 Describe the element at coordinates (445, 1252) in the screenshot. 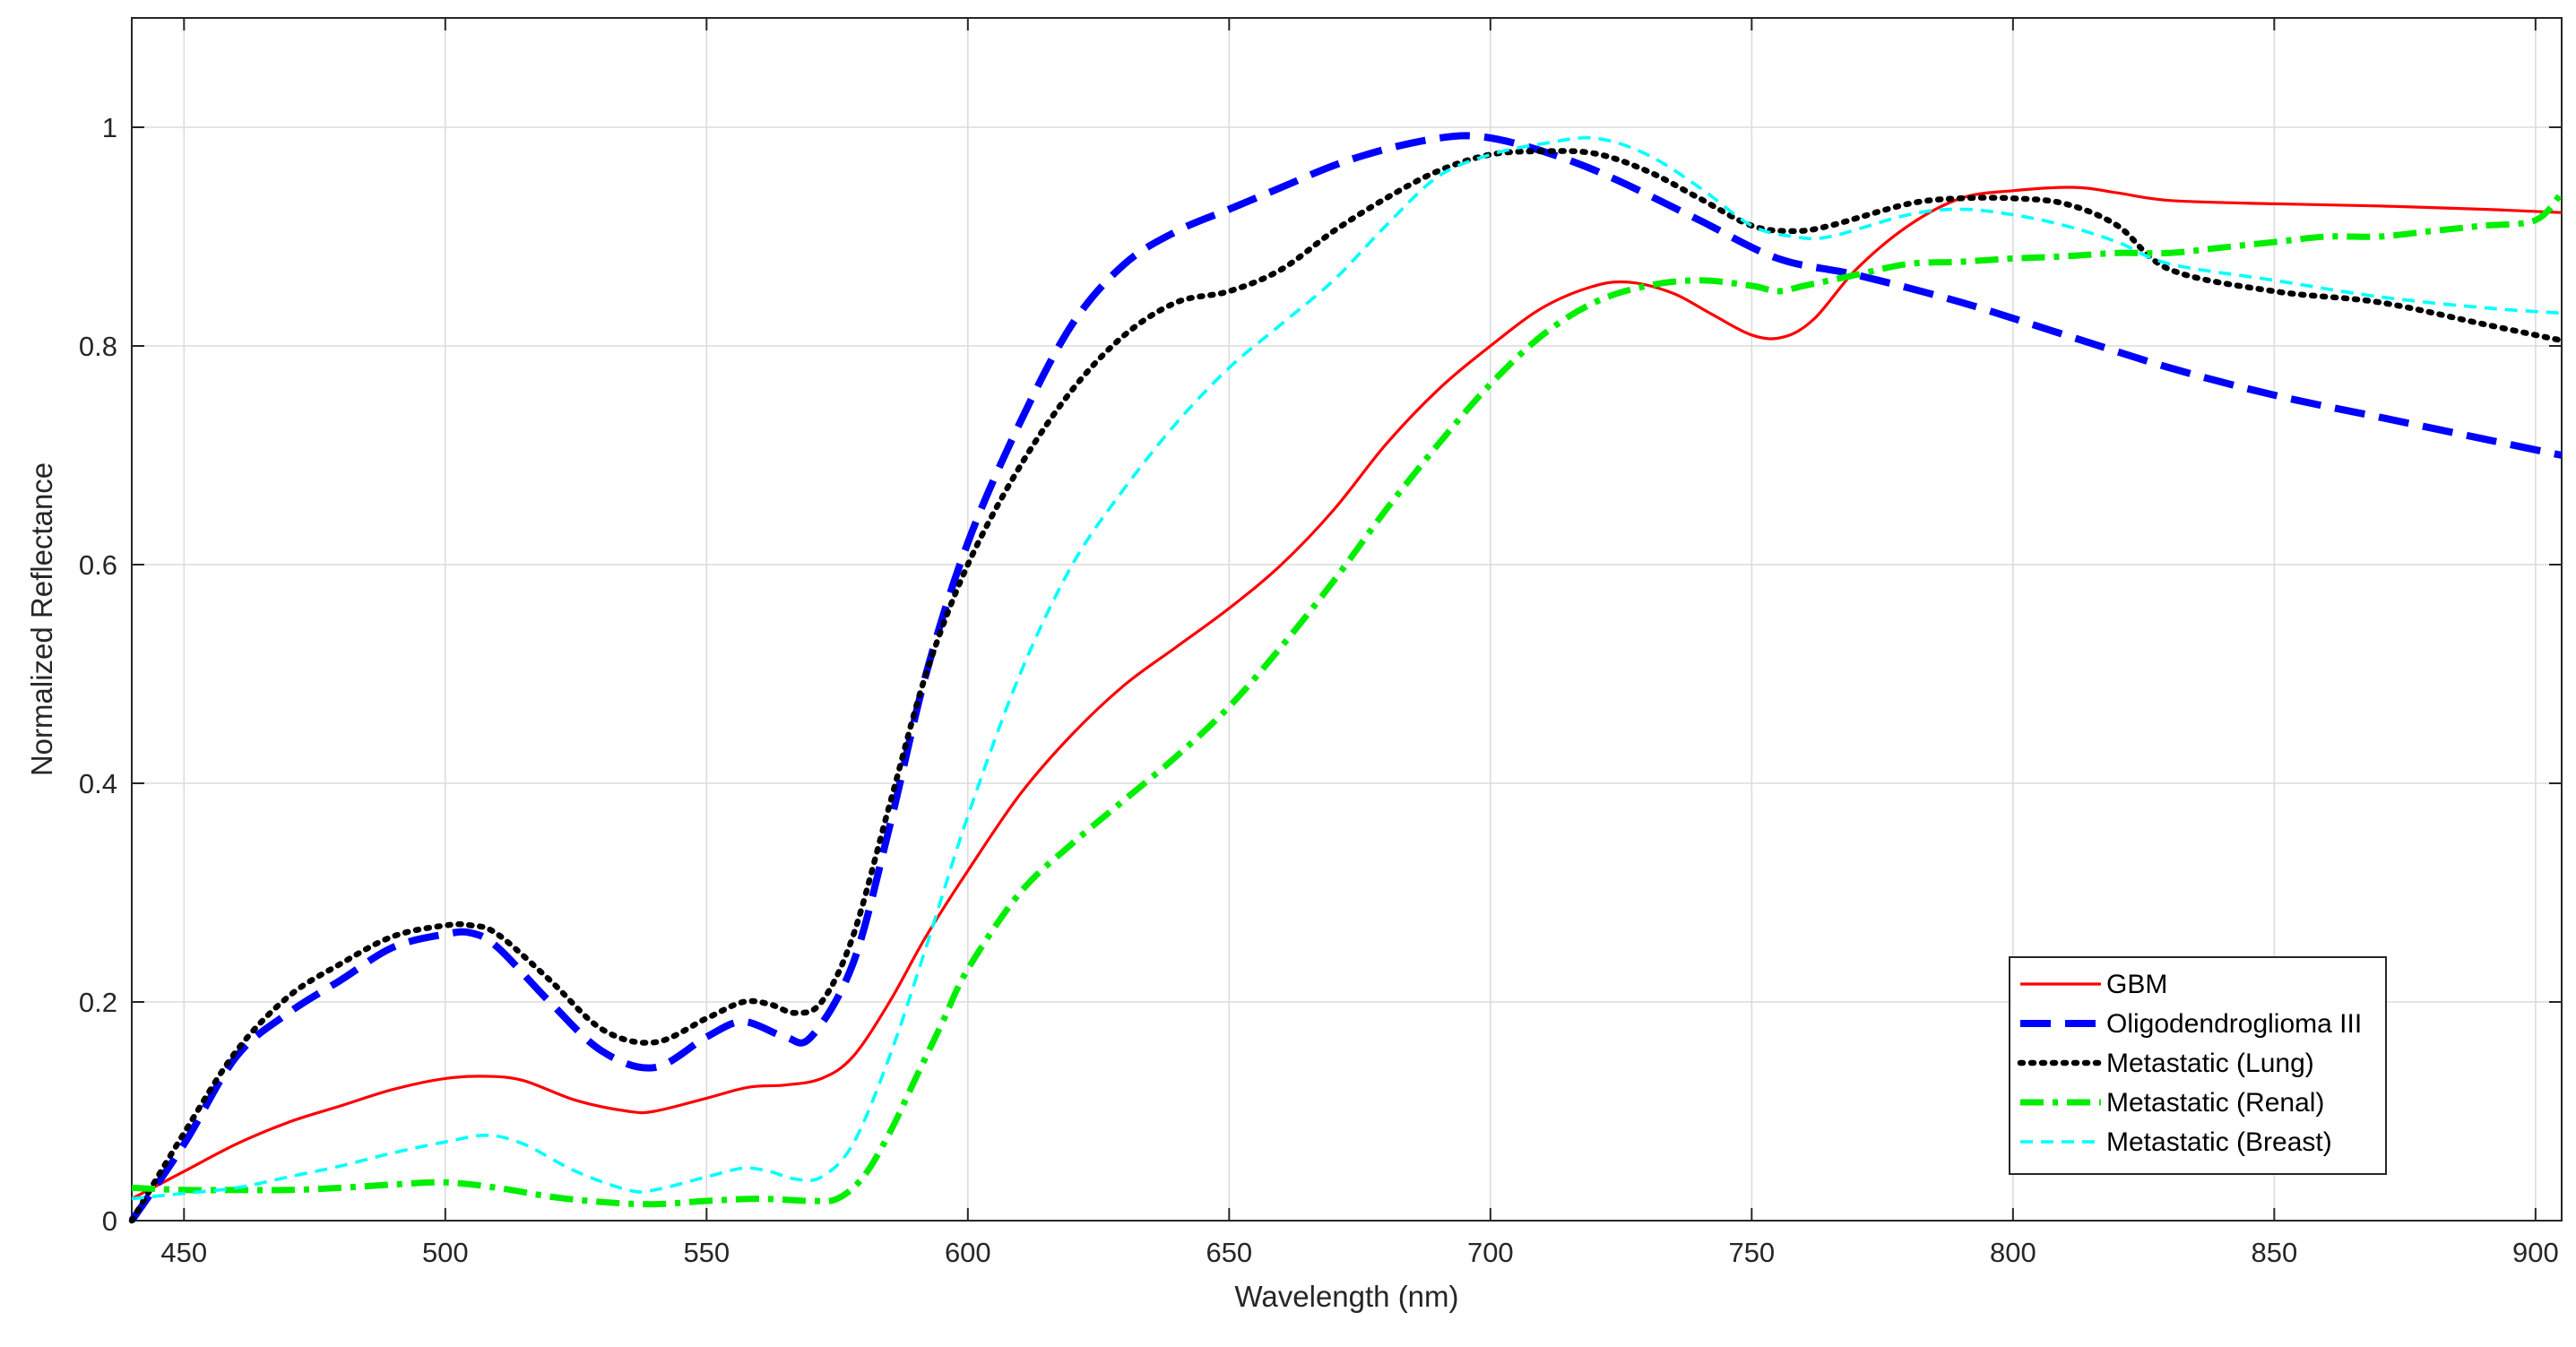

I see `x-tick-label: 500` at that location.